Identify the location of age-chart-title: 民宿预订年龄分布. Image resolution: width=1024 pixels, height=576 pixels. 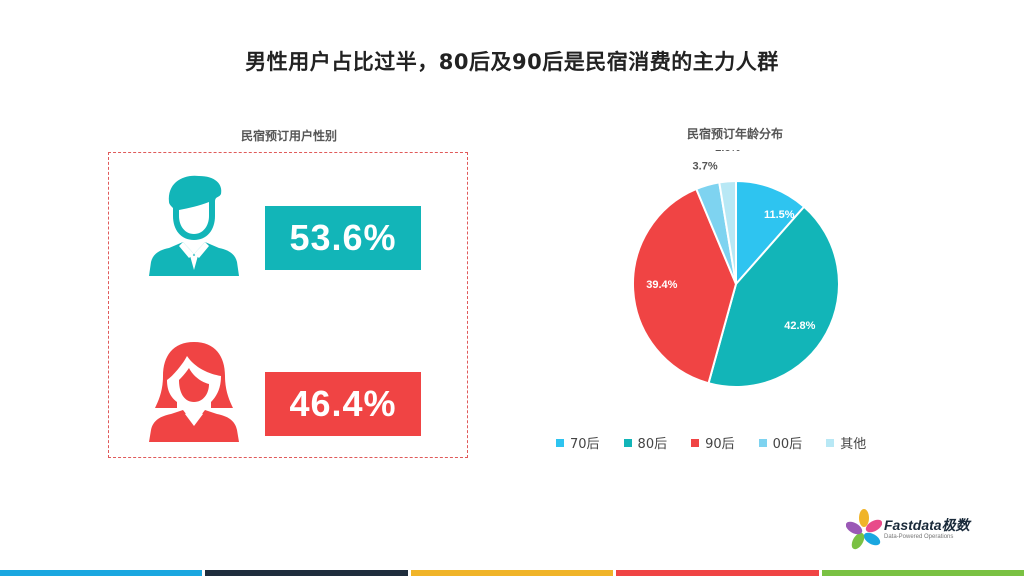
(734, 134).